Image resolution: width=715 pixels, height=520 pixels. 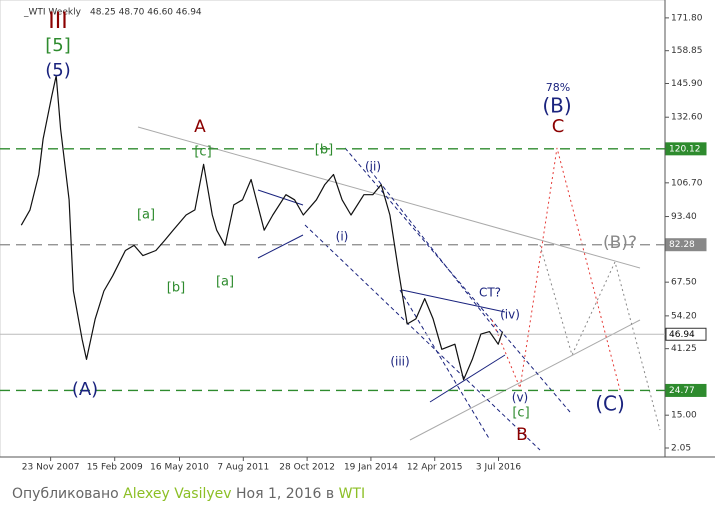 What do you see at coordinates (435, 468) in the screenshot?
I see `x-tick-label: 12 Apr 2015` at bounding box center [435, 468].